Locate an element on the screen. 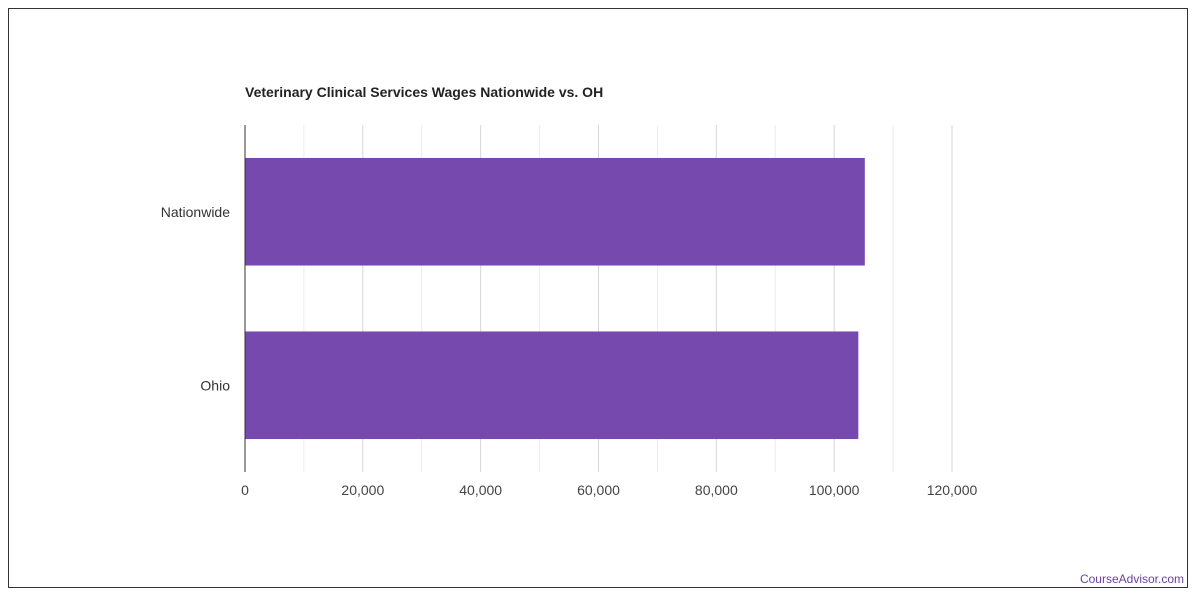  bar-ohio is located at coordinates (552, 385).